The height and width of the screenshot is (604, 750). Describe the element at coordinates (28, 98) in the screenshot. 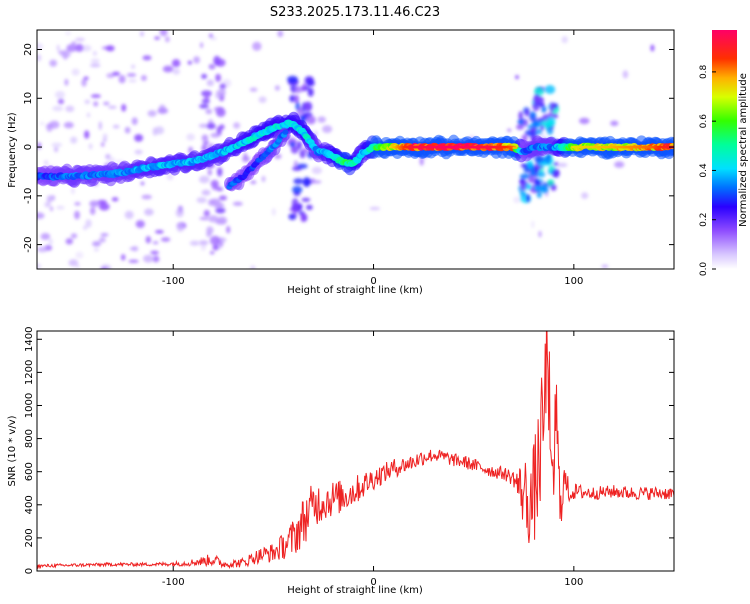

I see `spectrogram-y-tick-label: 10` at that location.